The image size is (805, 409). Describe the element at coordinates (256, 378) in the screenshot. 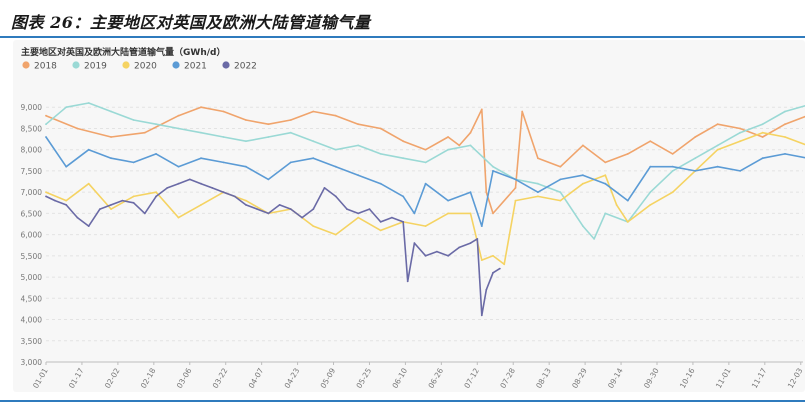

I see `x-tick-label: 04-07` at that location.